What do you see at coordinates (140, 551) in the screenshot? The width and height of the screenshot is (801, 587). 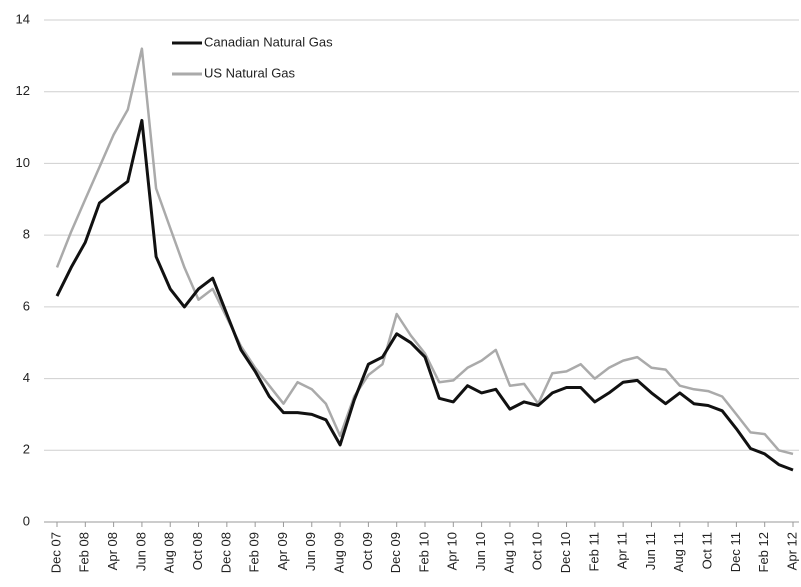 I see `x-tick-label: Jun 08` at bounding box center [140, 551].